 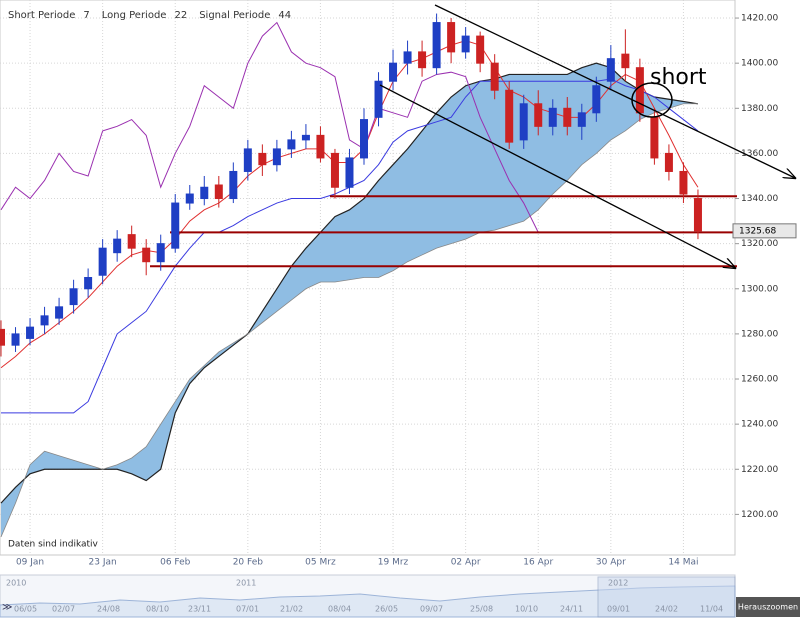 What do you see at coordinates (481, 609) in the screenshot?
I see `navigator-date: 25/08` at bounding box center [481, 609].